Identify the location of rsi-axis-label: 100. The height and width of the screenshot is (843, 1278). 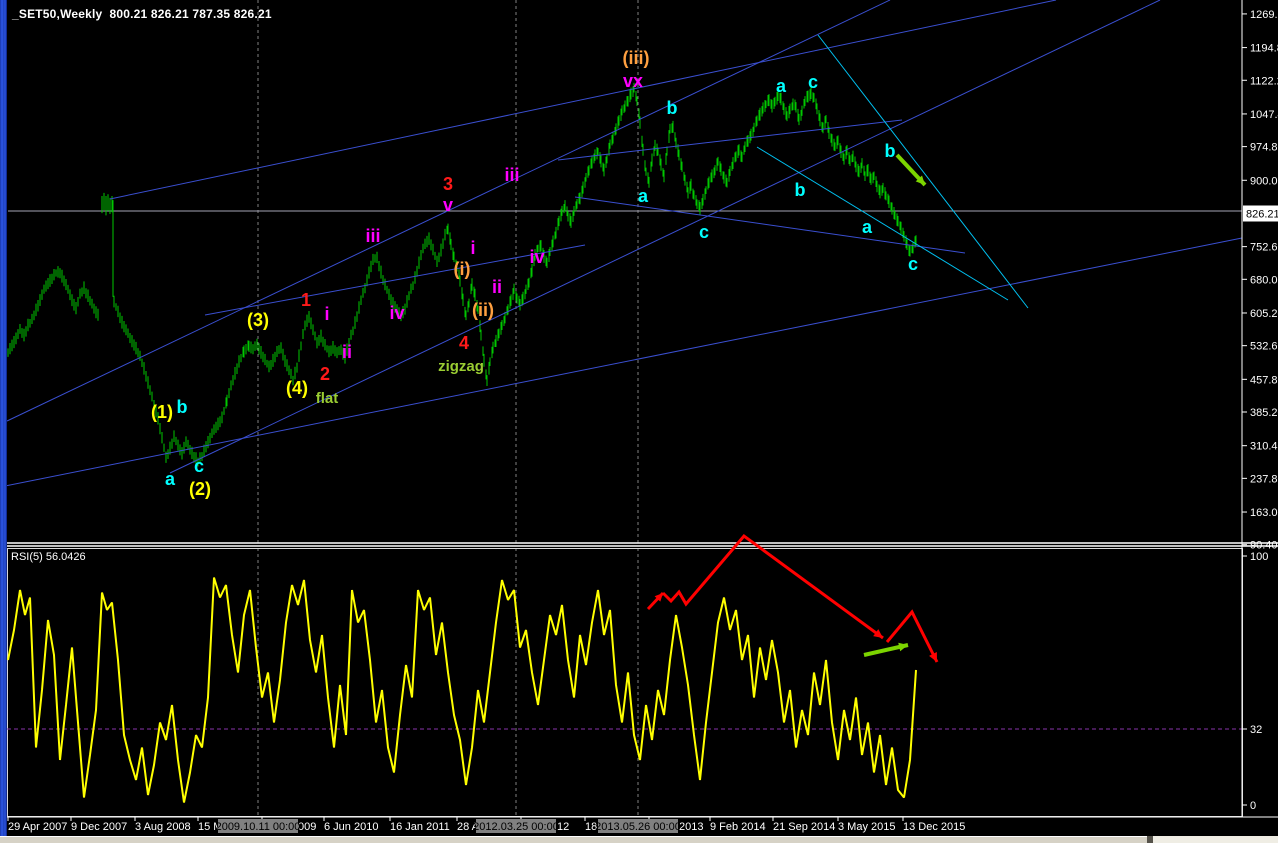
(1259, 557).